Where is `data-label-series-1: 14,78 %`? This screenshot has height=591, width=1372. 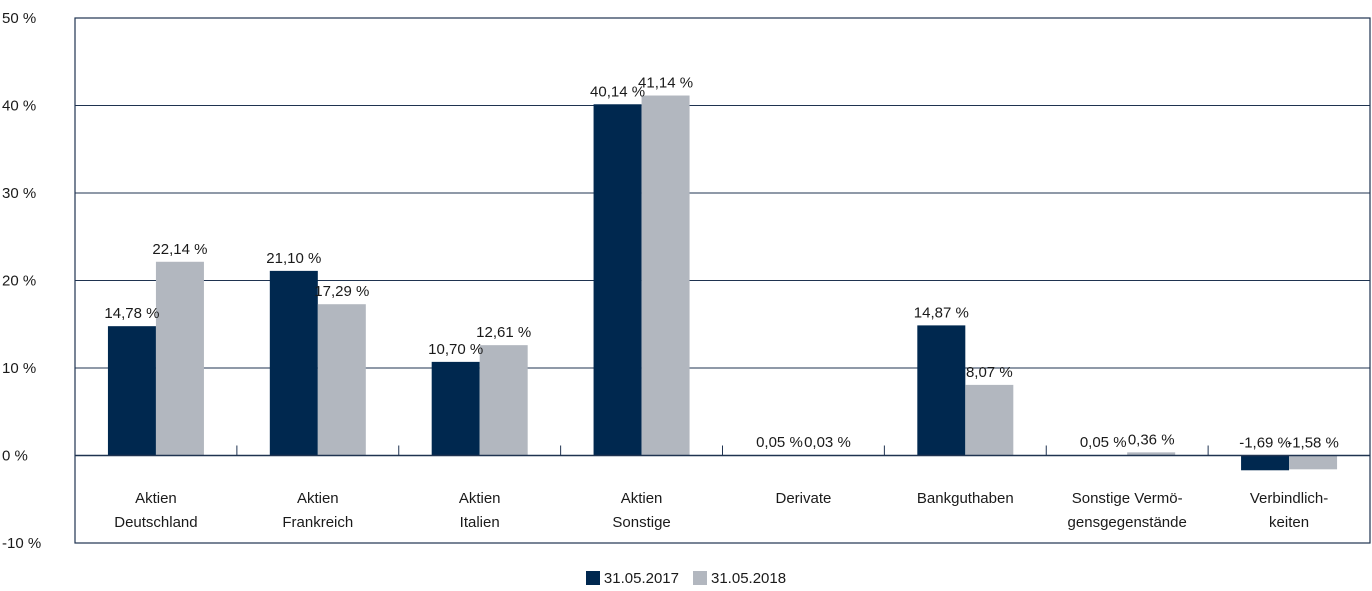 data-label-series-1: 14,78 % is located at coordinates (131, 313).